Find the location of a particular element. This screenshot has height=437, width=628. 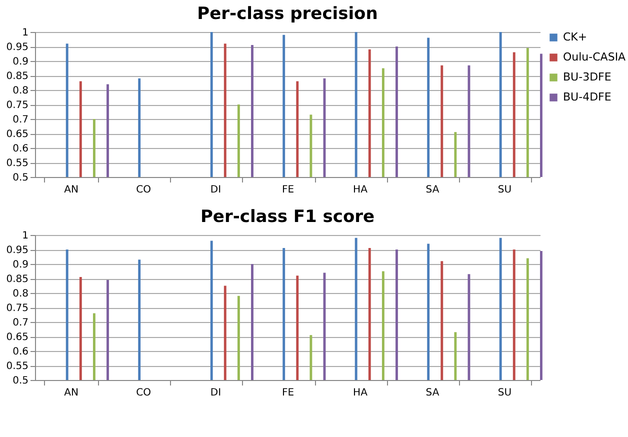

legend-label: Oulu-CASIA is located at coordinates (594, 57).